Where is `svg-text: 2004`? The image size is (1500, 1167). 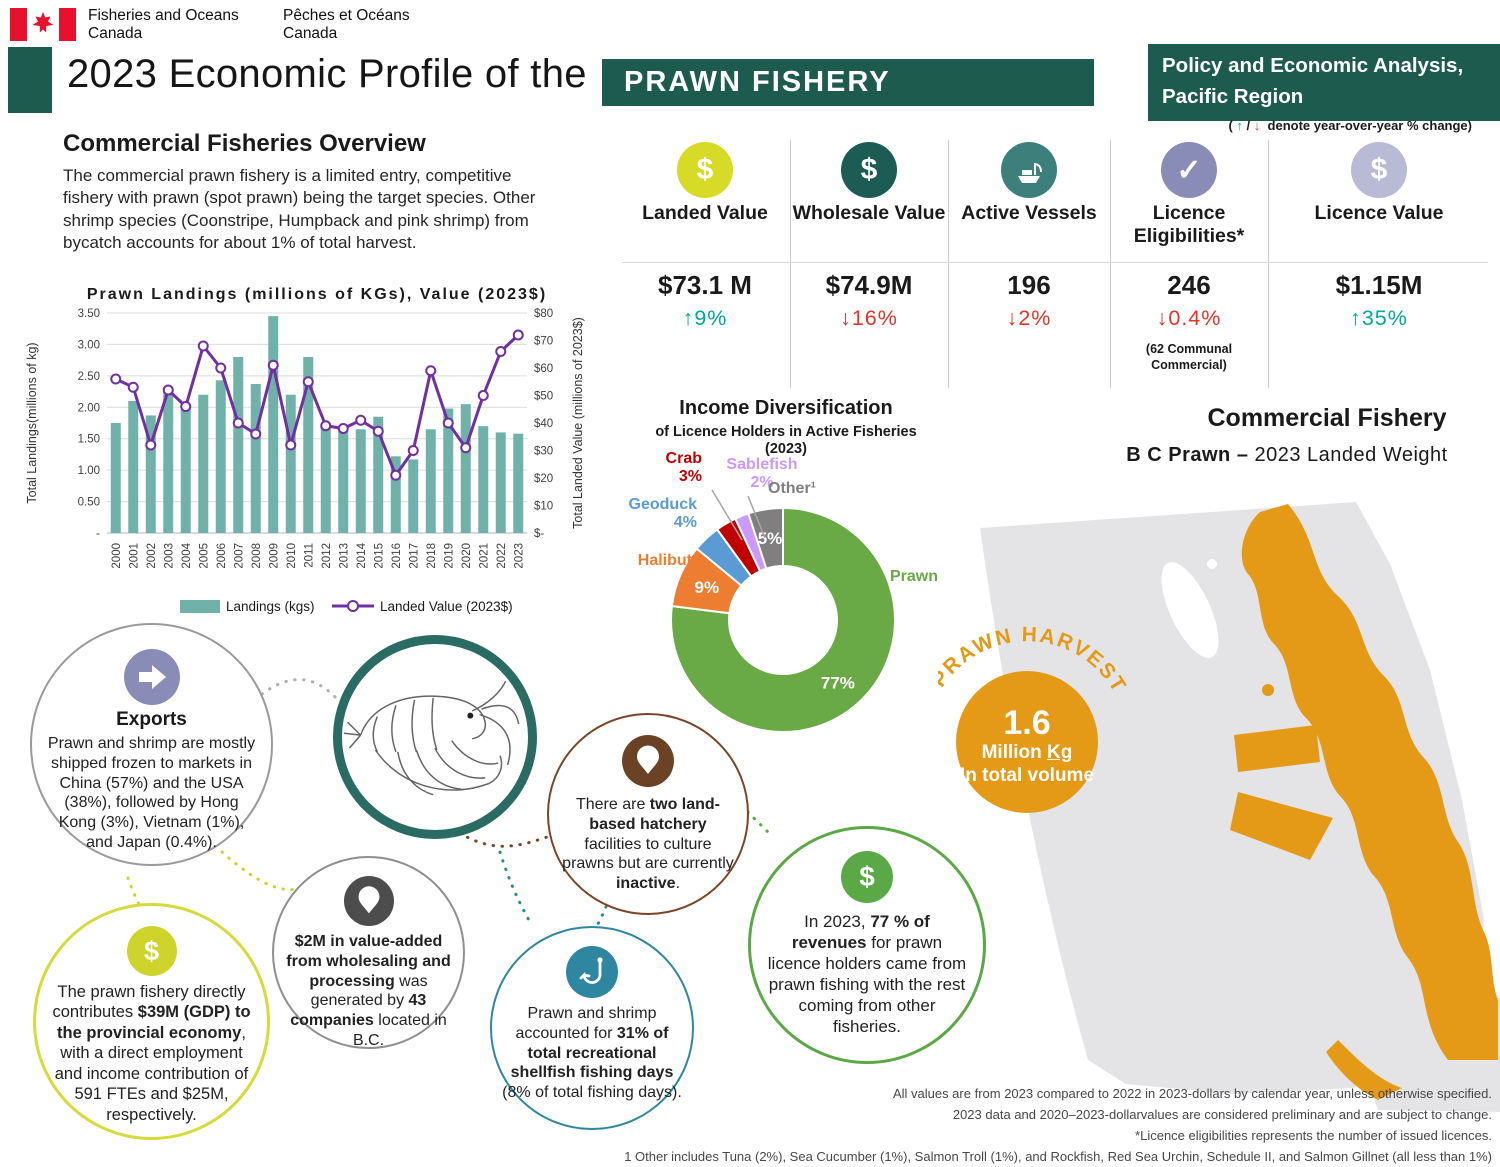
svg-text: 2004 is located at coordinates (187, 555).